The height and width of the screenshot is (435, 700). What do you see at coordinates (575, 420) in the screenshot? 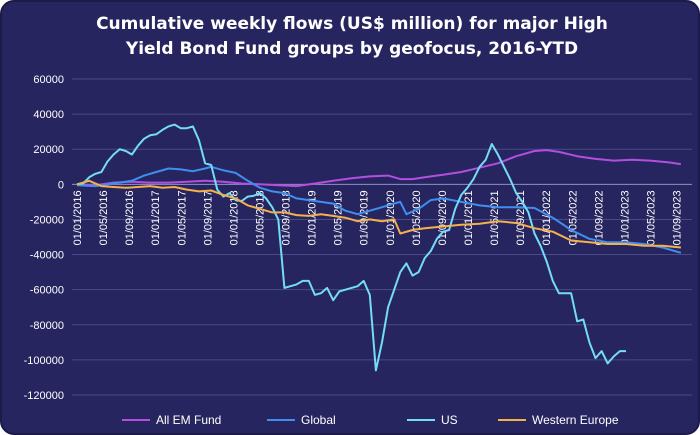
I see `legend-label-western-europe: Western Europe` at bounding box center [575, 420].